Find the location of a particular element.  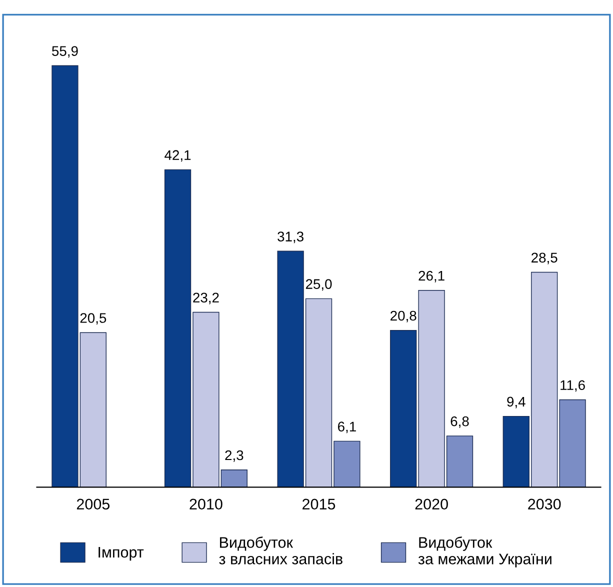

legend-label: Видобуток за межами України is located at coordinates (485, 552).